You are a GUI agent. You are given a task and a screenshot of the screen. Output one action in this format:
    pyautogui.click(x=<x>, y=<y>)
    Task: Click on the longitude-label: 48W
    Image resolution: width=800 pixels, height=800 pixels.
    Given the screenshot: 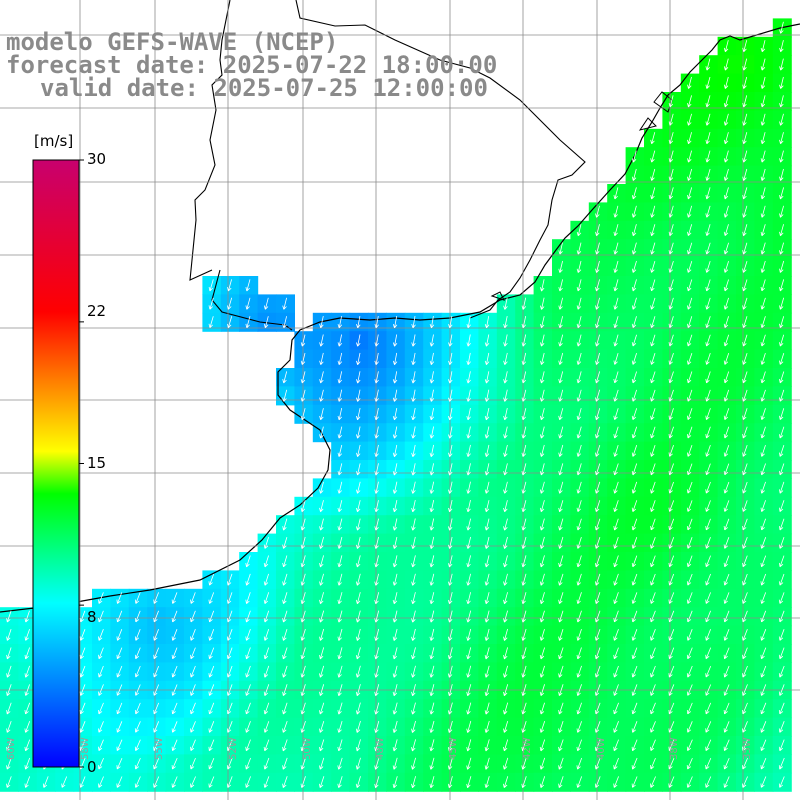 What is the action you would take?
    pyautogui.click(x=380, y=748)
    